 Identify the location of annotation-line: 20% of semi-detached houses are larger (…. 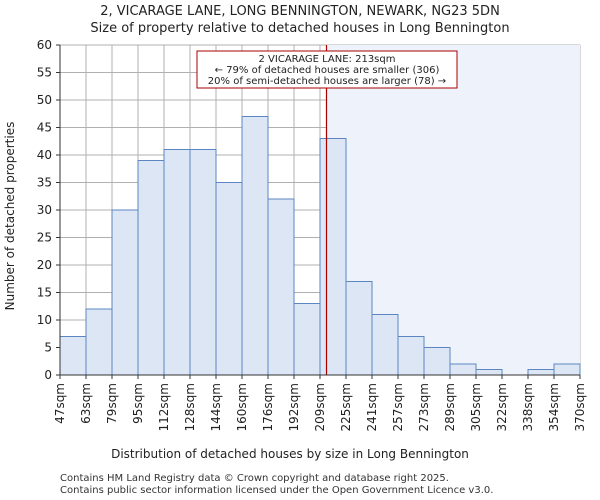
(327, 81).